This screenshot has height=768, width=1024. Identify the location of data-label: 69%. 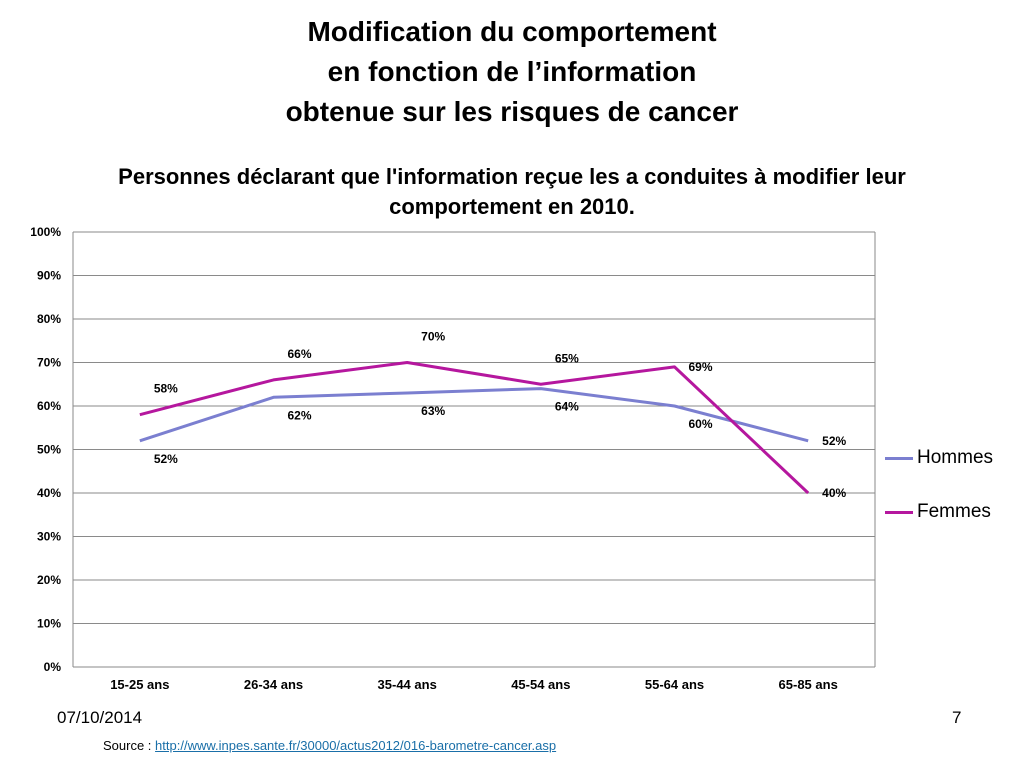
(700, 367).